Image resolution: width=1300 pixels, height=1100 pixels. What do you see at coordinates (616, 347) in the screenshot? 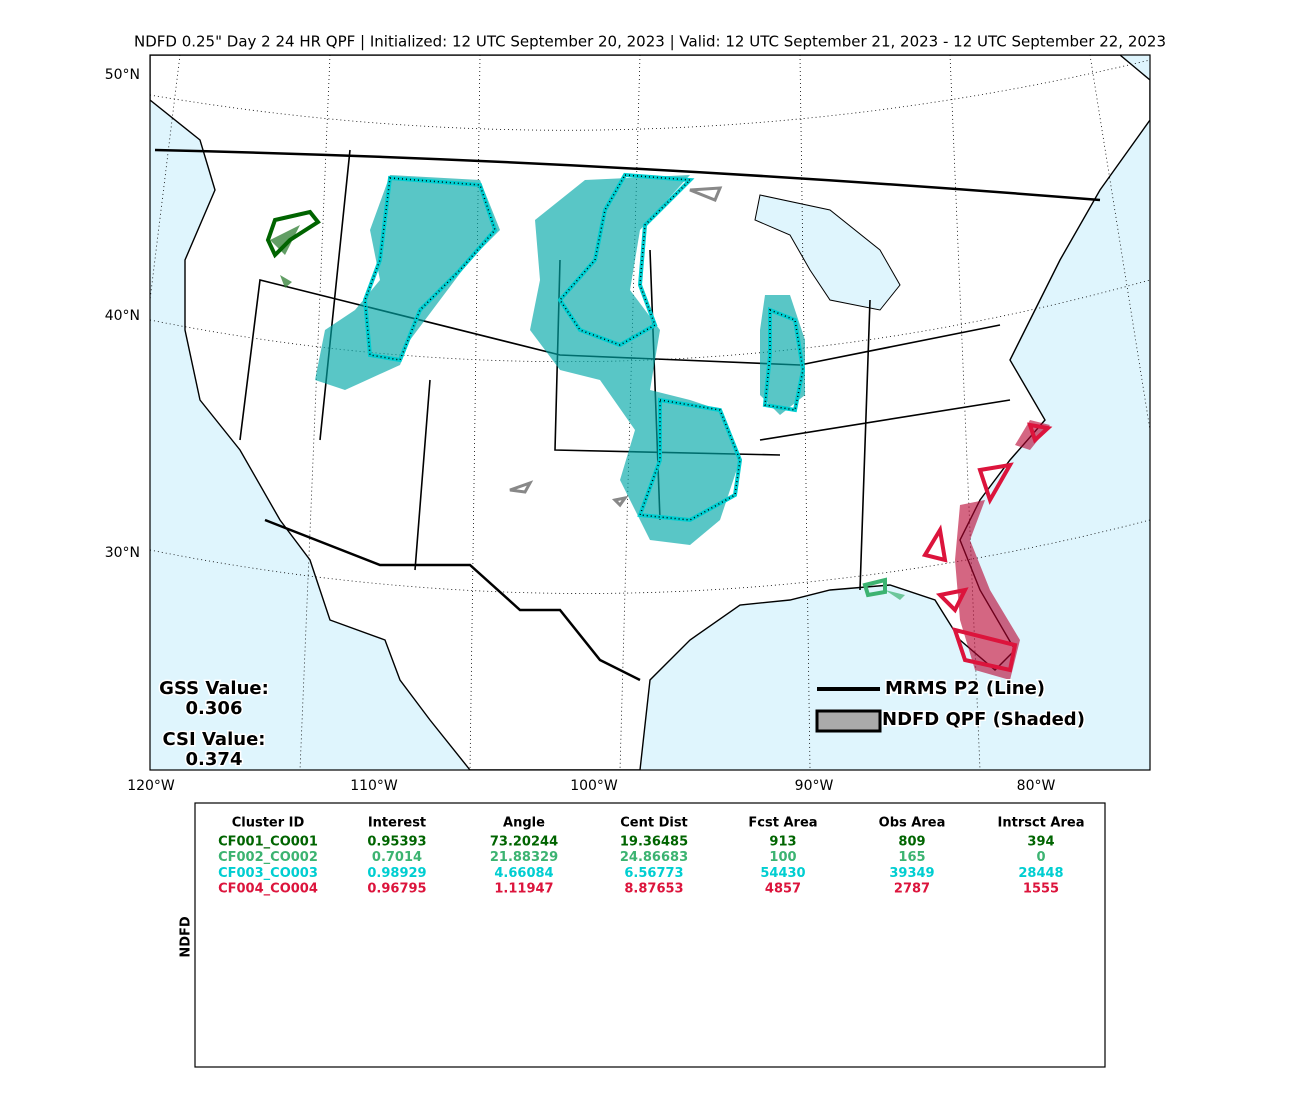
I see `mrms-only` at bounding box center [616, 347].